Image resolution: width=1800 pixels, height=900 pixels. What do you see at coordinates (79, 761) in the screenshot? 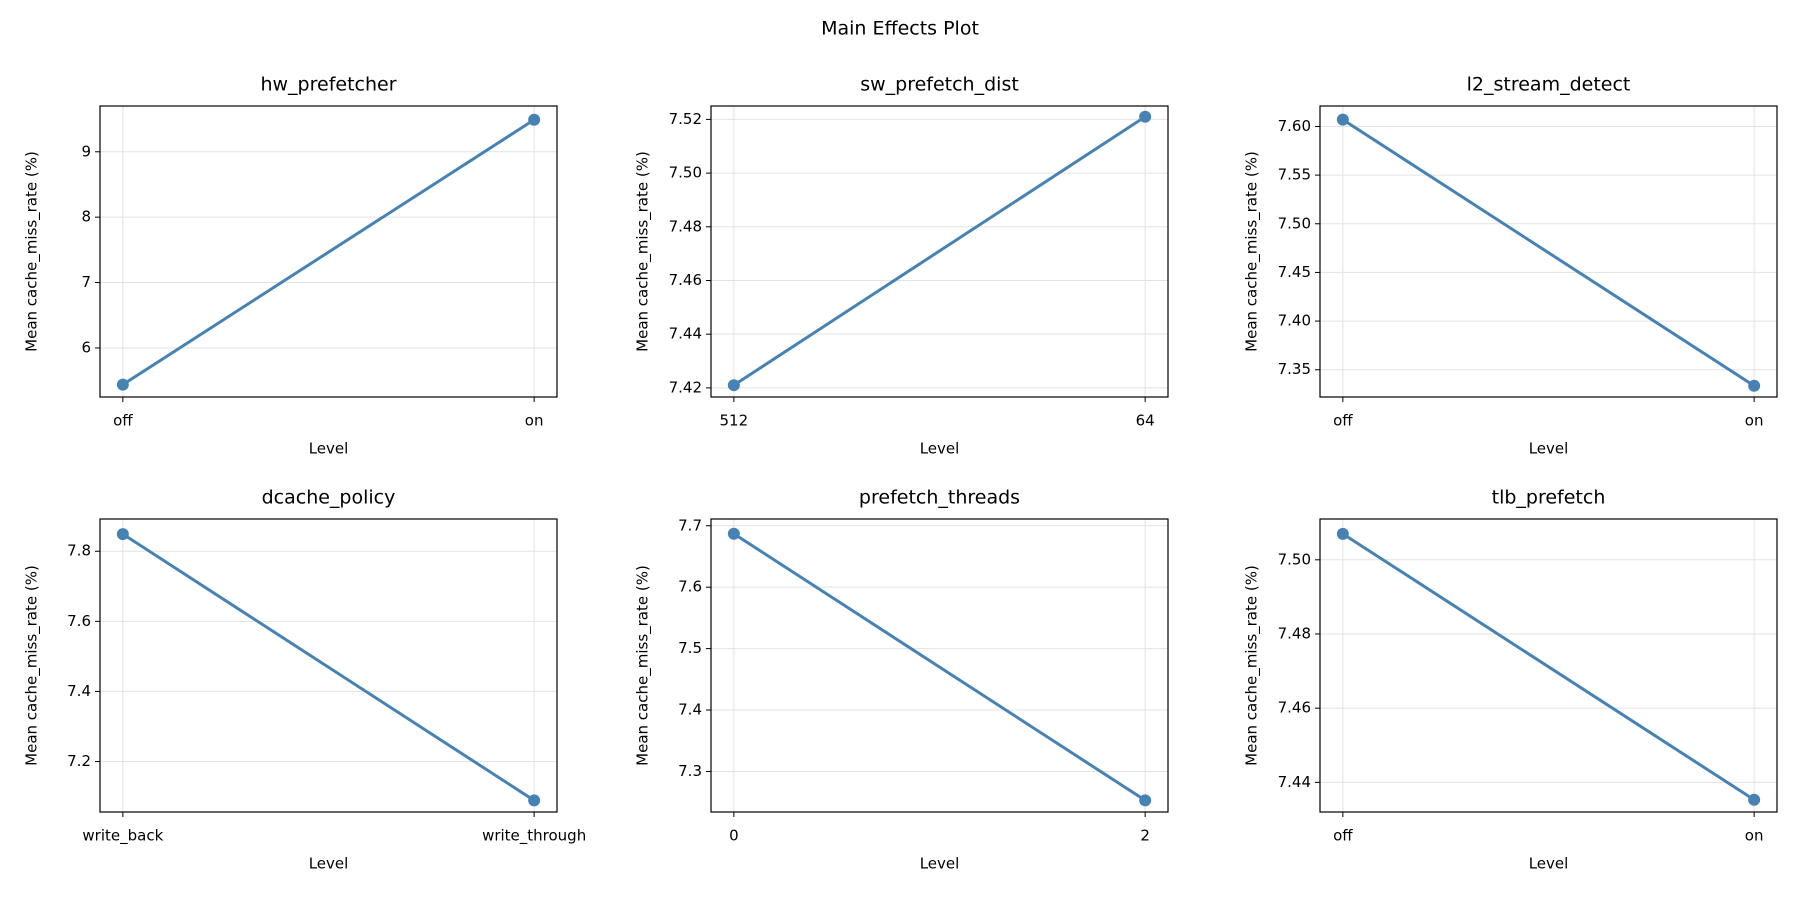
I see `y-tick-label: 7.2` at bounding box center [79, 761].